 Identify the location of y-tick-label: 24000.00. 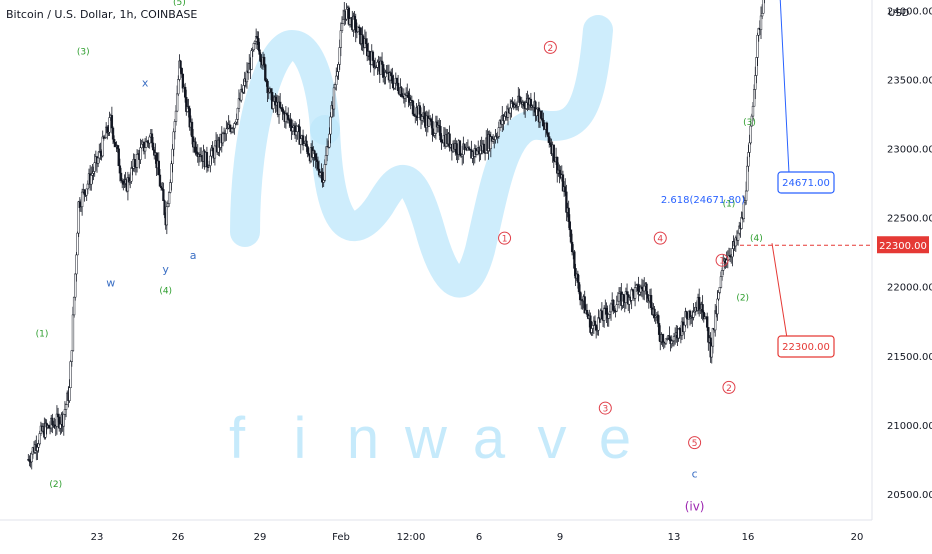
(909, 11).